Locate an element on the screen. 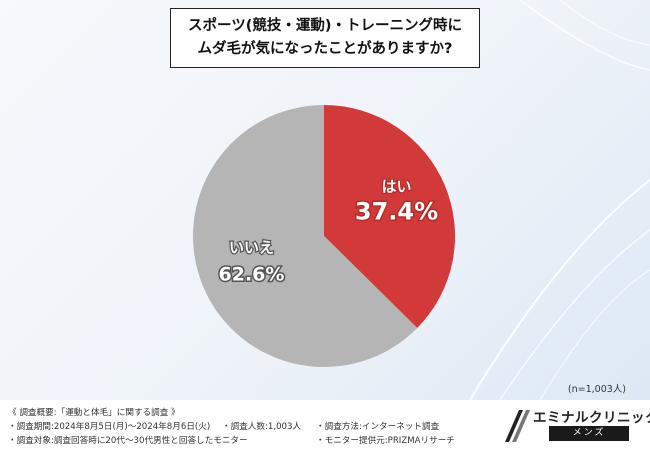 This screenshot has width=650, height=450. sample-size-label: (n=1,003人) is located at coordinates (596, 389).